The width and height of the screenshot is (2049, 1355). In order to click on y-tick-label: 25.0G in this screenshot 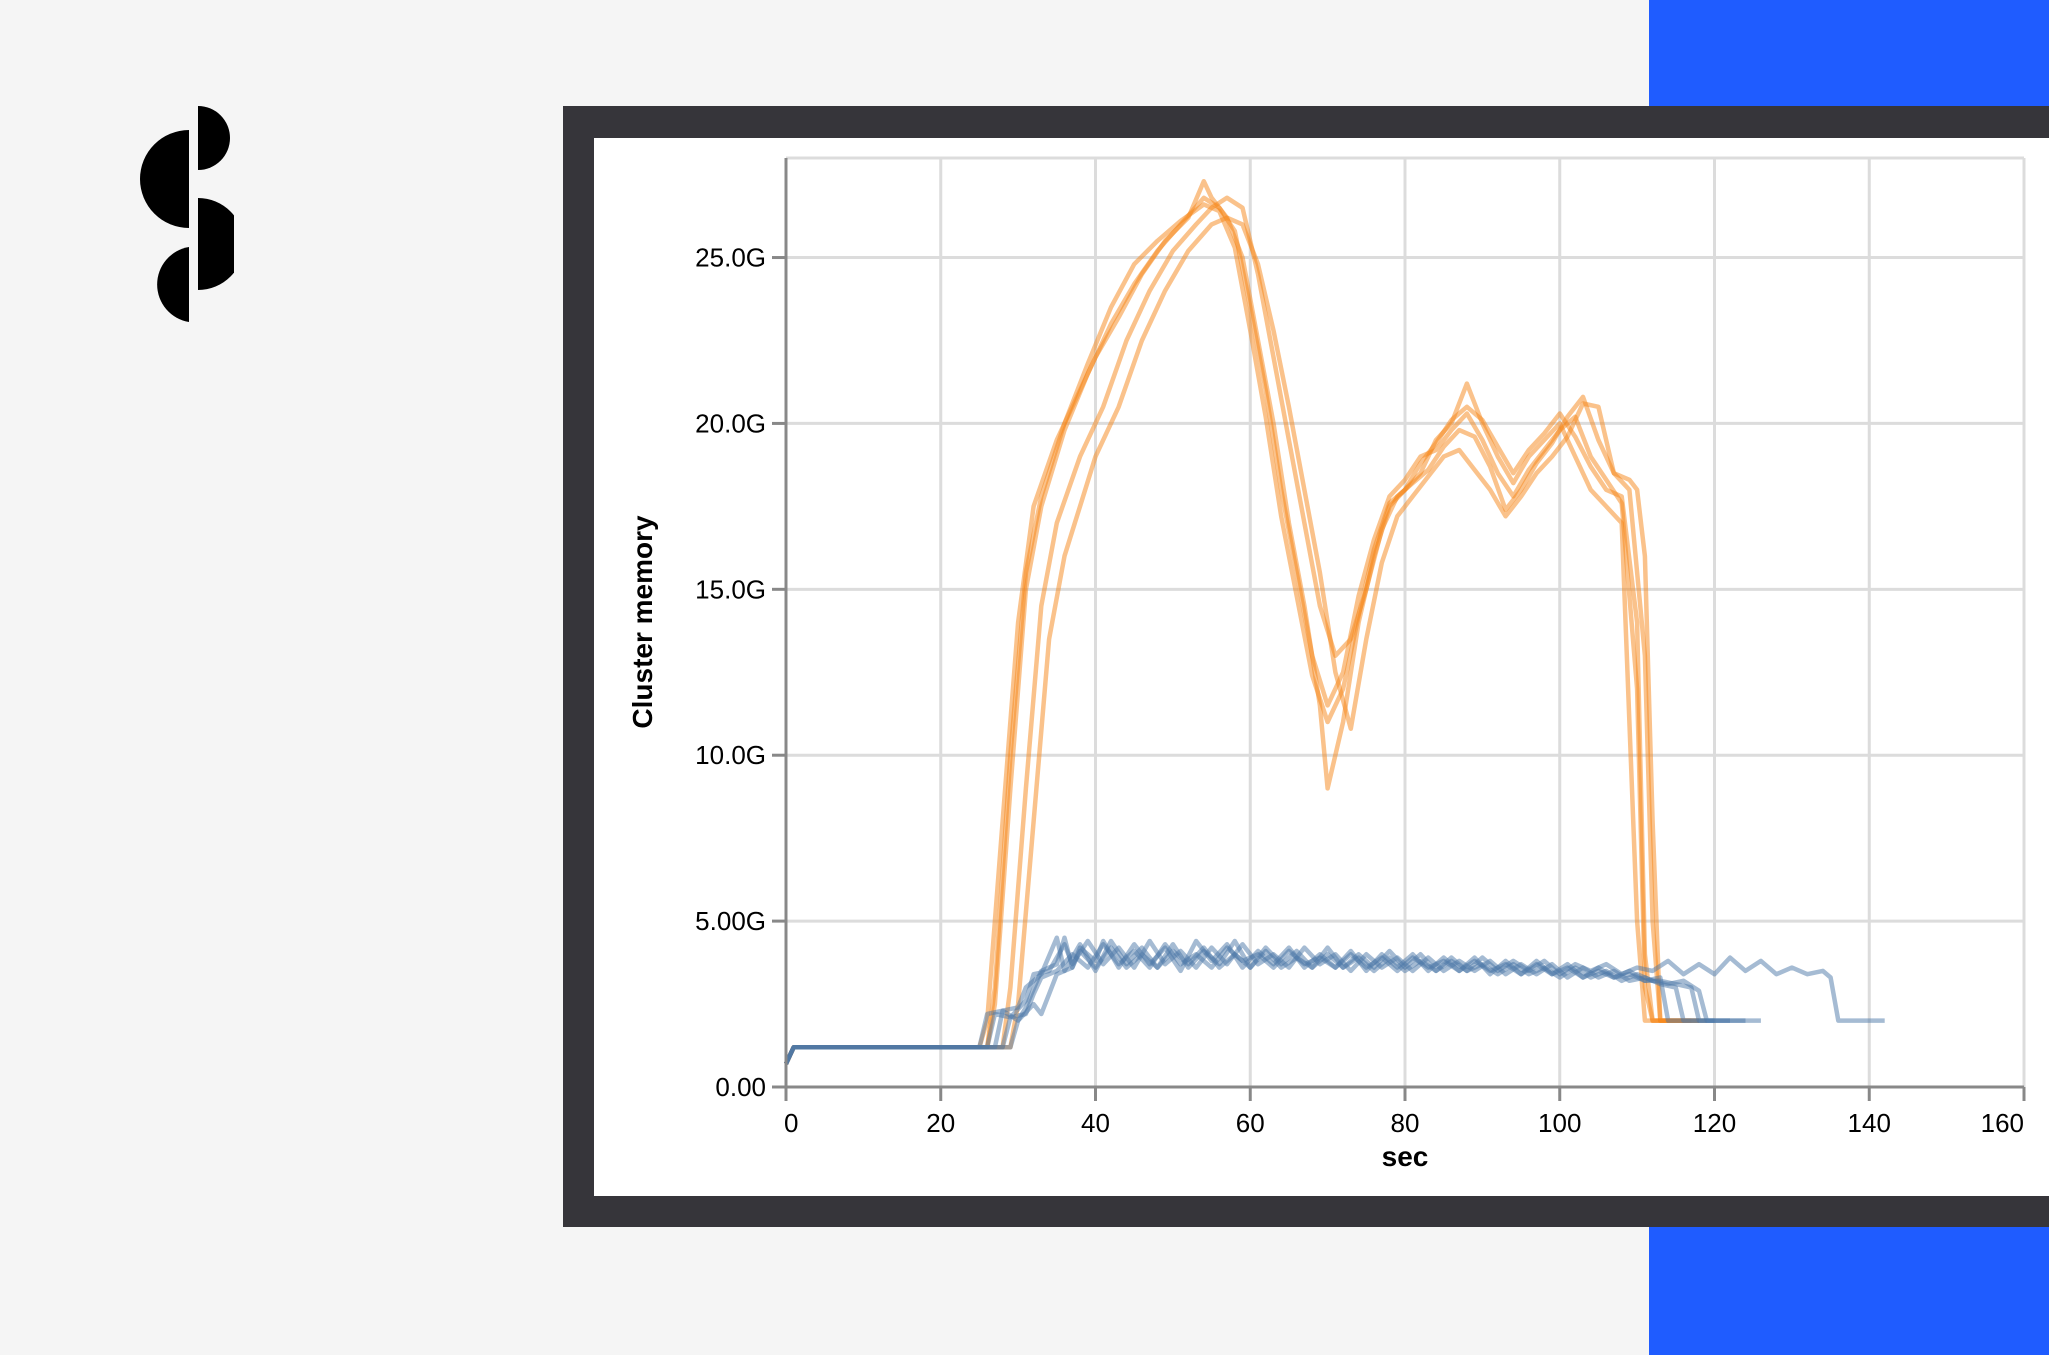, I will do `click(730, 258)`.